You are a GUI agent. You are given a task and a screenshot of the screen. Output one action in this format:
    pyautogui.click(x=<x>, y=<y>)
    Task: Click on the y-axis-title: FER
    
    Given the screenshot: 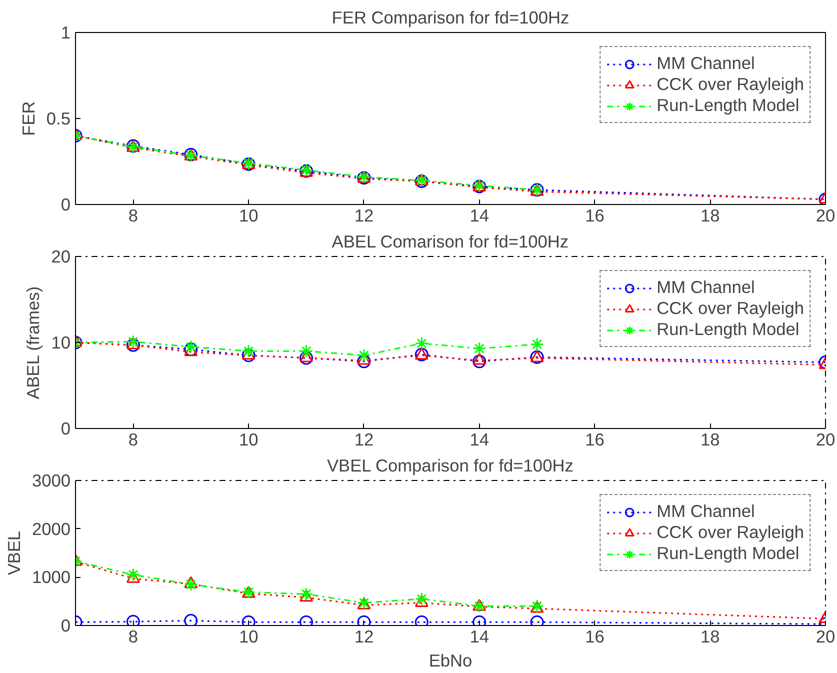 What is the action you would take?
    pyautogui.click(x=28, y=118)
    